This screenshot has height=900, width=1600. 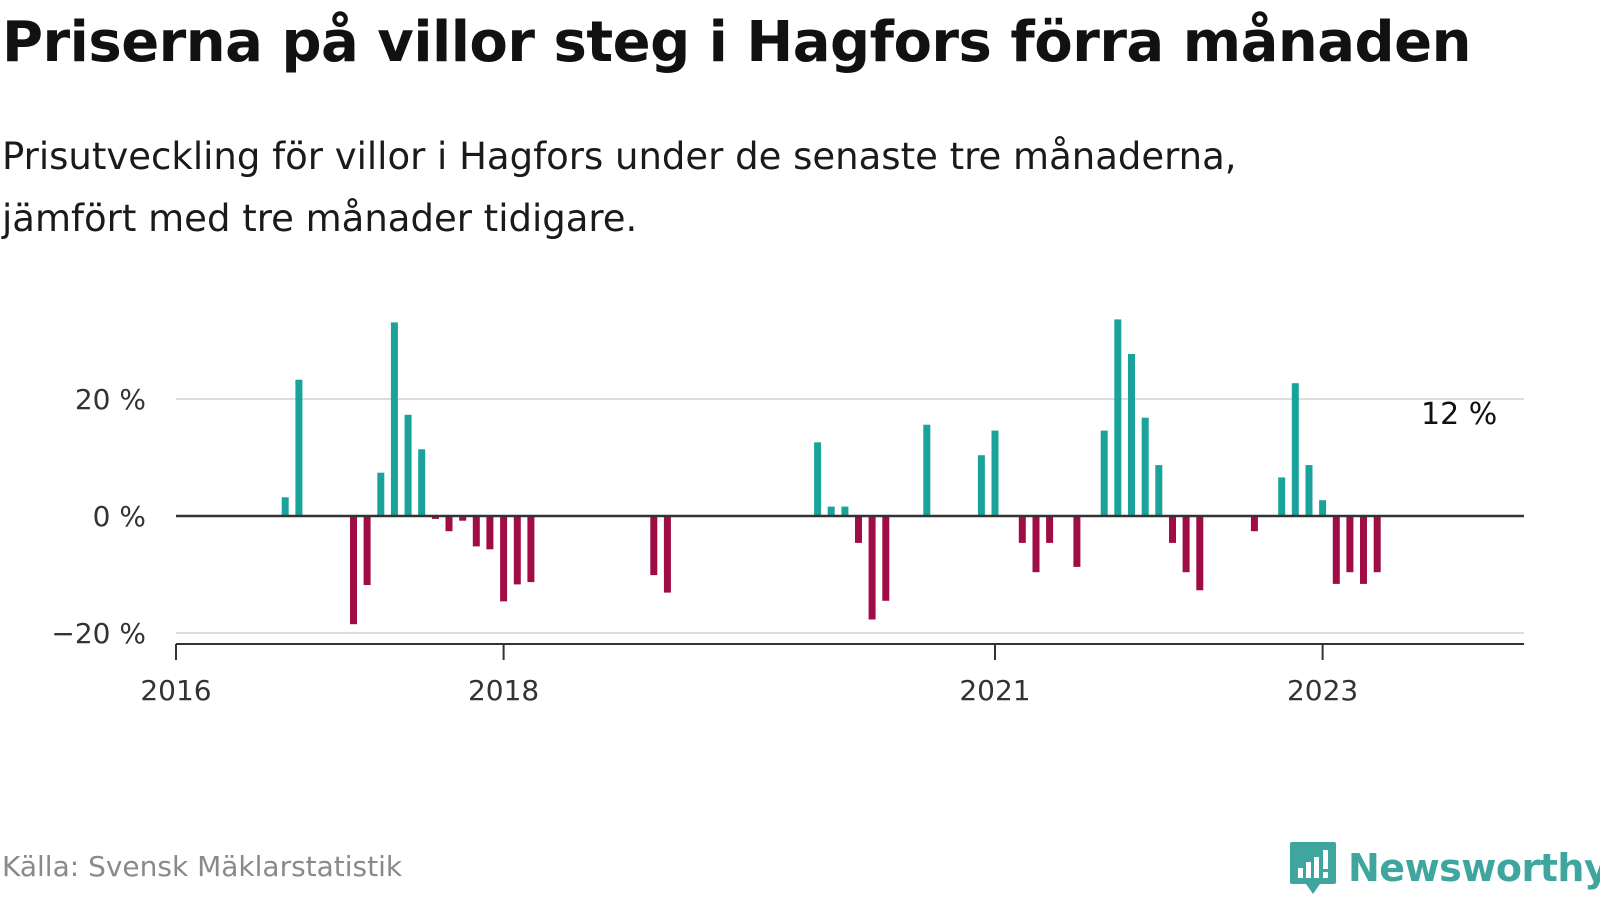 I want to click on x-tick-label: 2023, so click(x=1322, y=690).